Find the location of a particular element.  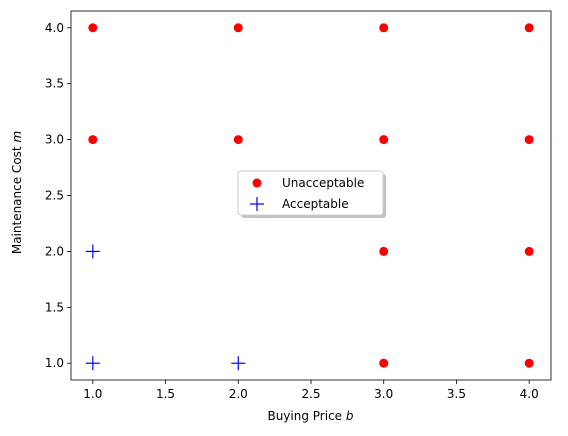

x-tick-label: 1.5 is located at coordinates (165, 394).